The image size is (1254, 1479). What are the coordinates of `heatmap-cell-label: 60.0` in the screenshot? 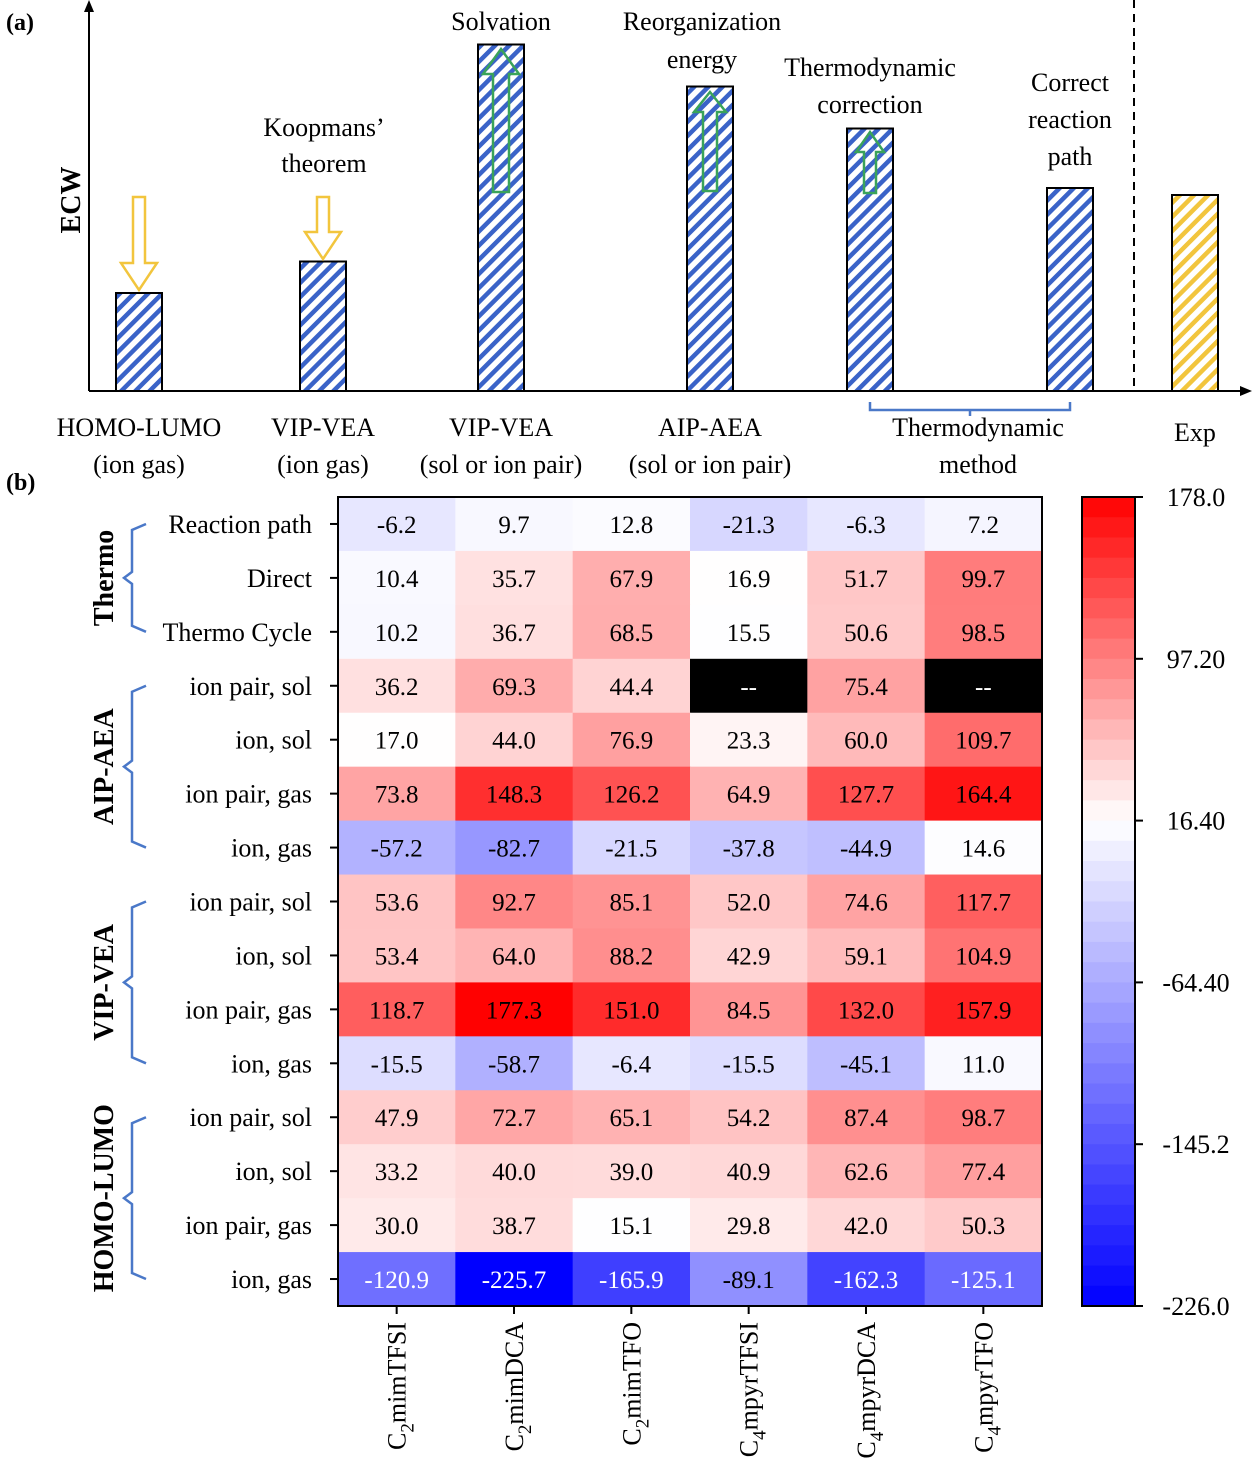 It's located at (866, 741).